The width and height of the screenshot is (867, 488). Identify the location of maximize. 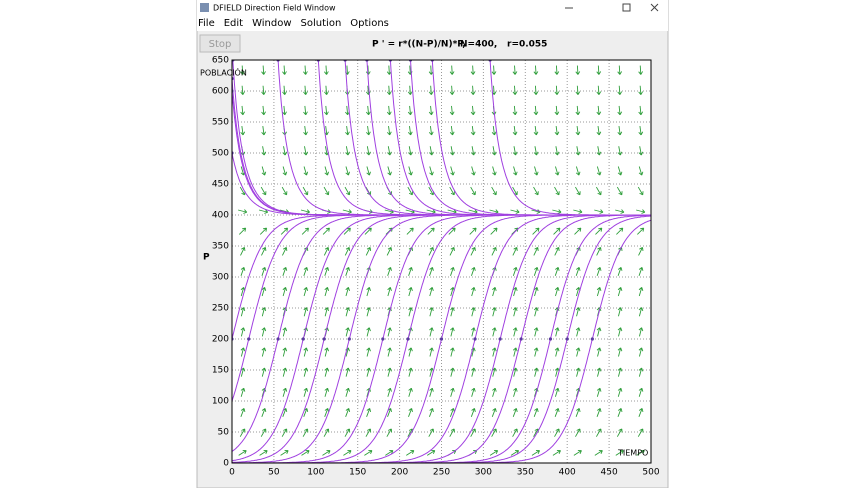
(626, 7).